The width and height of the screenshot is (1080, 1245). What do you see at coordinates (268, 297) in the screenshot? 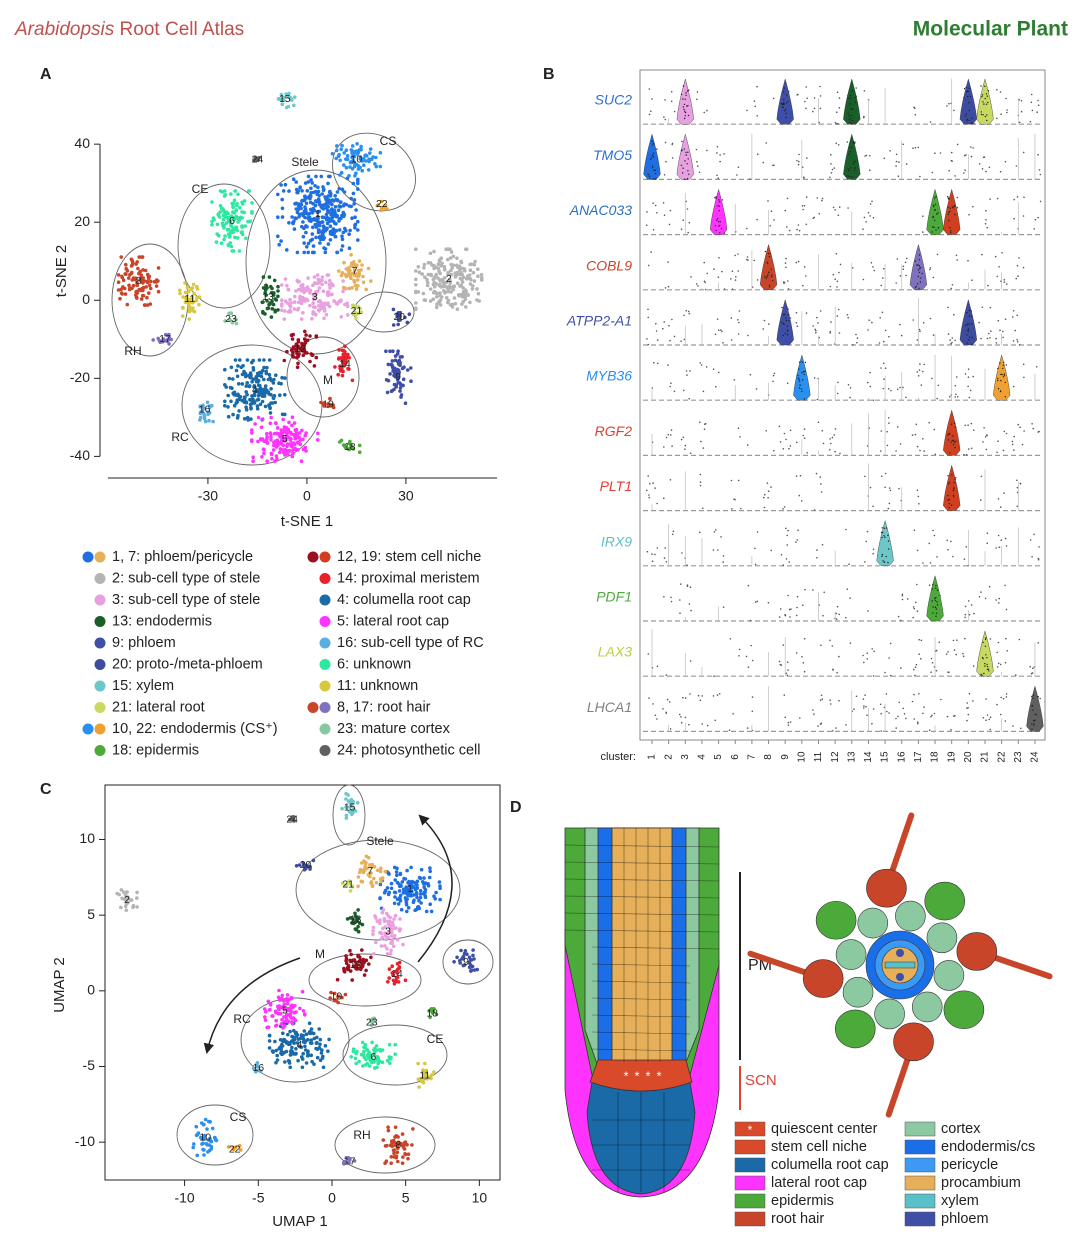
I see `cluster-label: 13` at bounding box center [268, 297].